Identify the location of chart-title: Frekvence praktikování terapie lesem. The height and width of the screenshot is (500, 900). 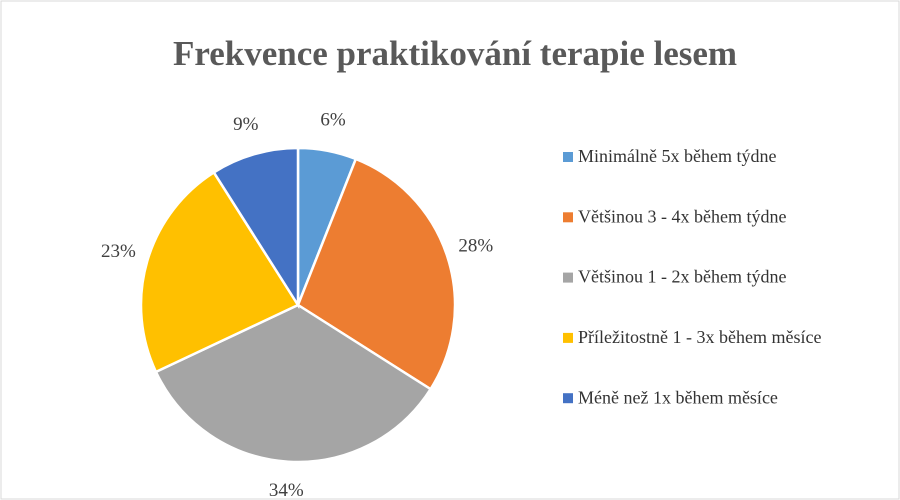
(455, 53).